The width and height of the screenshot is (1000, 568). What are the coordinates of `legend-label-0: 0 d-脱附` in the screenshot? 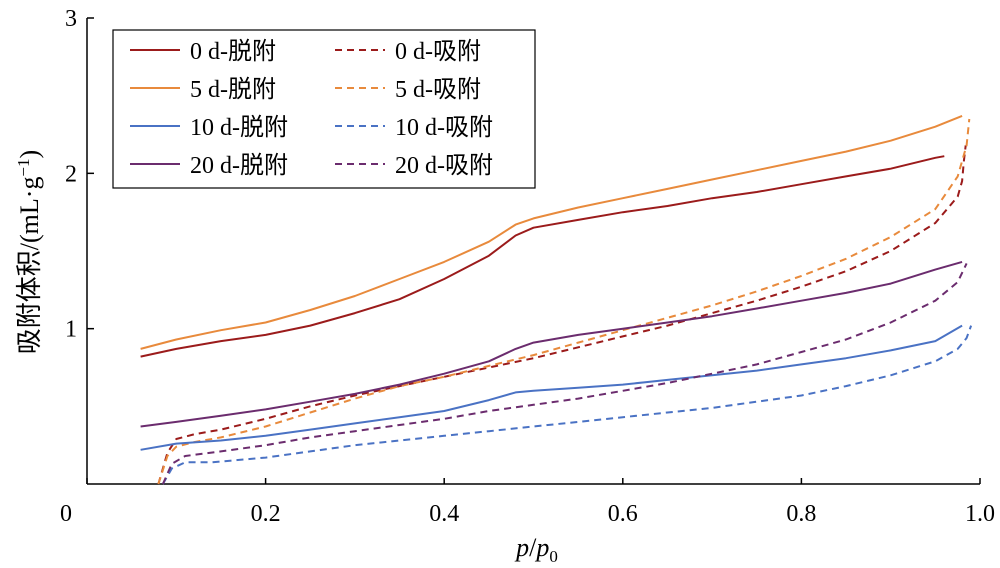 It's located at (233, 51).